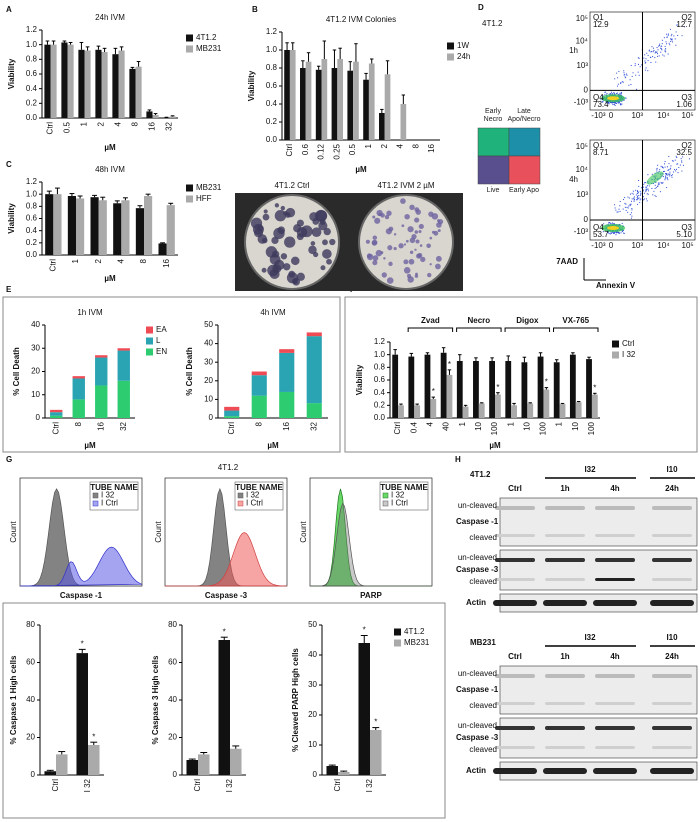  Describe the element at coordinates (477, 689) in the screenshot. I see `protein-label: Caspase -1` at that location.